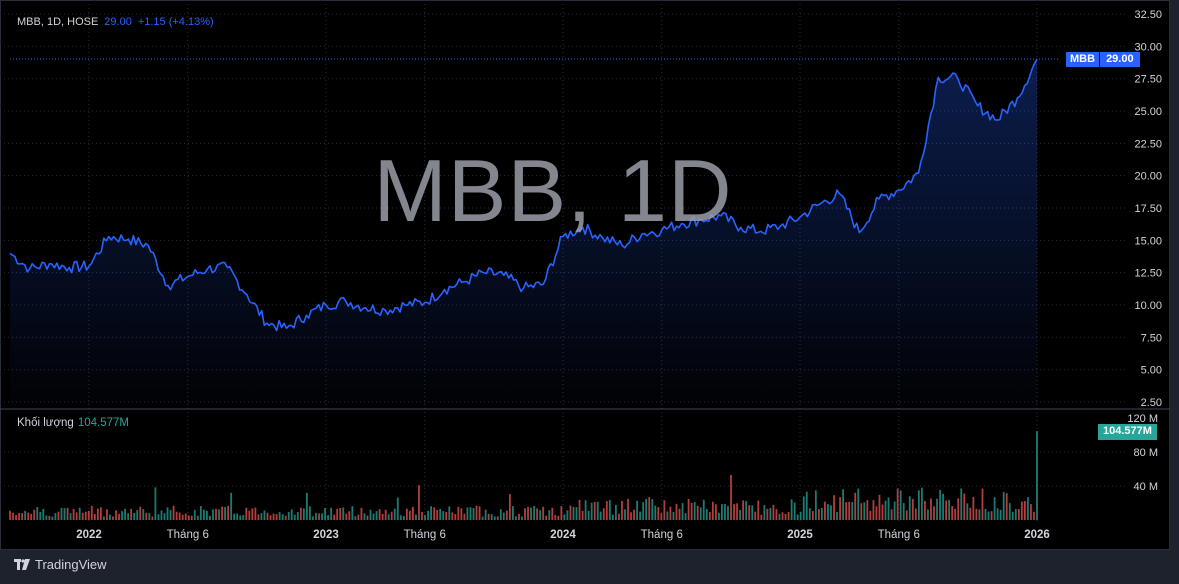 Image resolution: width=1179 pixels, height=584 pixels. What do you see at coordinates (1146, 453) in the screenshot?
I see `volume-tick-label: 80 M` at bounding box center [1146, 453].